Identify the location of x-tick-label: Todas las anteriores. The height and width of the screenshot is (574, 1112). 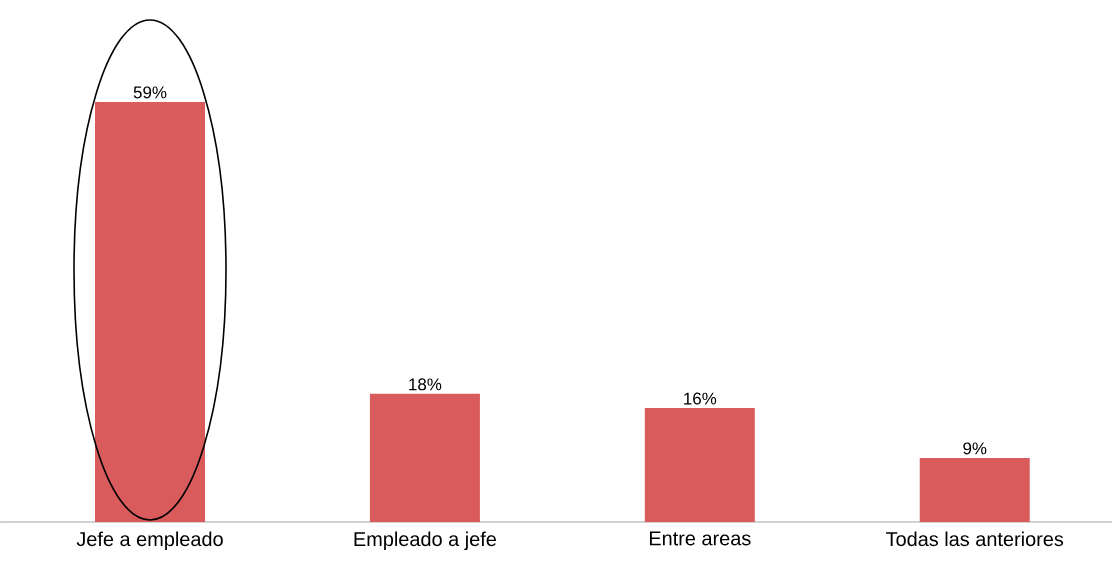
(975, 539).